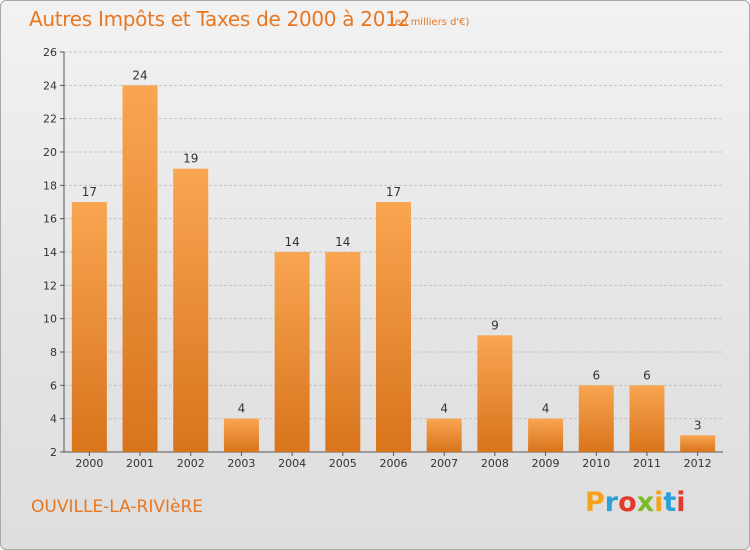 This screenshot has height=550, width=750. Describe the element at coordinates (595, 502) in the screenshot. I see `logo-letter: P` at that location.